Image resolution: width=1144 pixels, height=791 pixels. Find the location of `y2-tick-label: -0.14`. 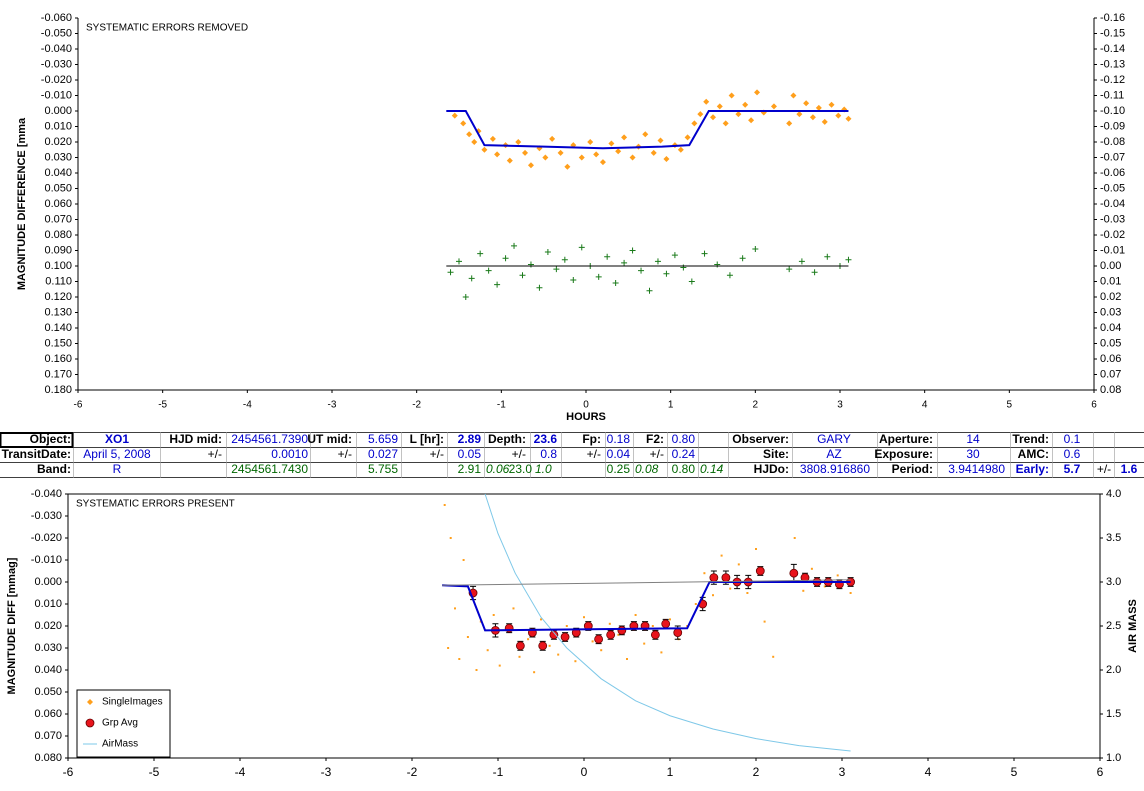

y2-tick-label: -0.14 is located at coordinates (1112, 49).